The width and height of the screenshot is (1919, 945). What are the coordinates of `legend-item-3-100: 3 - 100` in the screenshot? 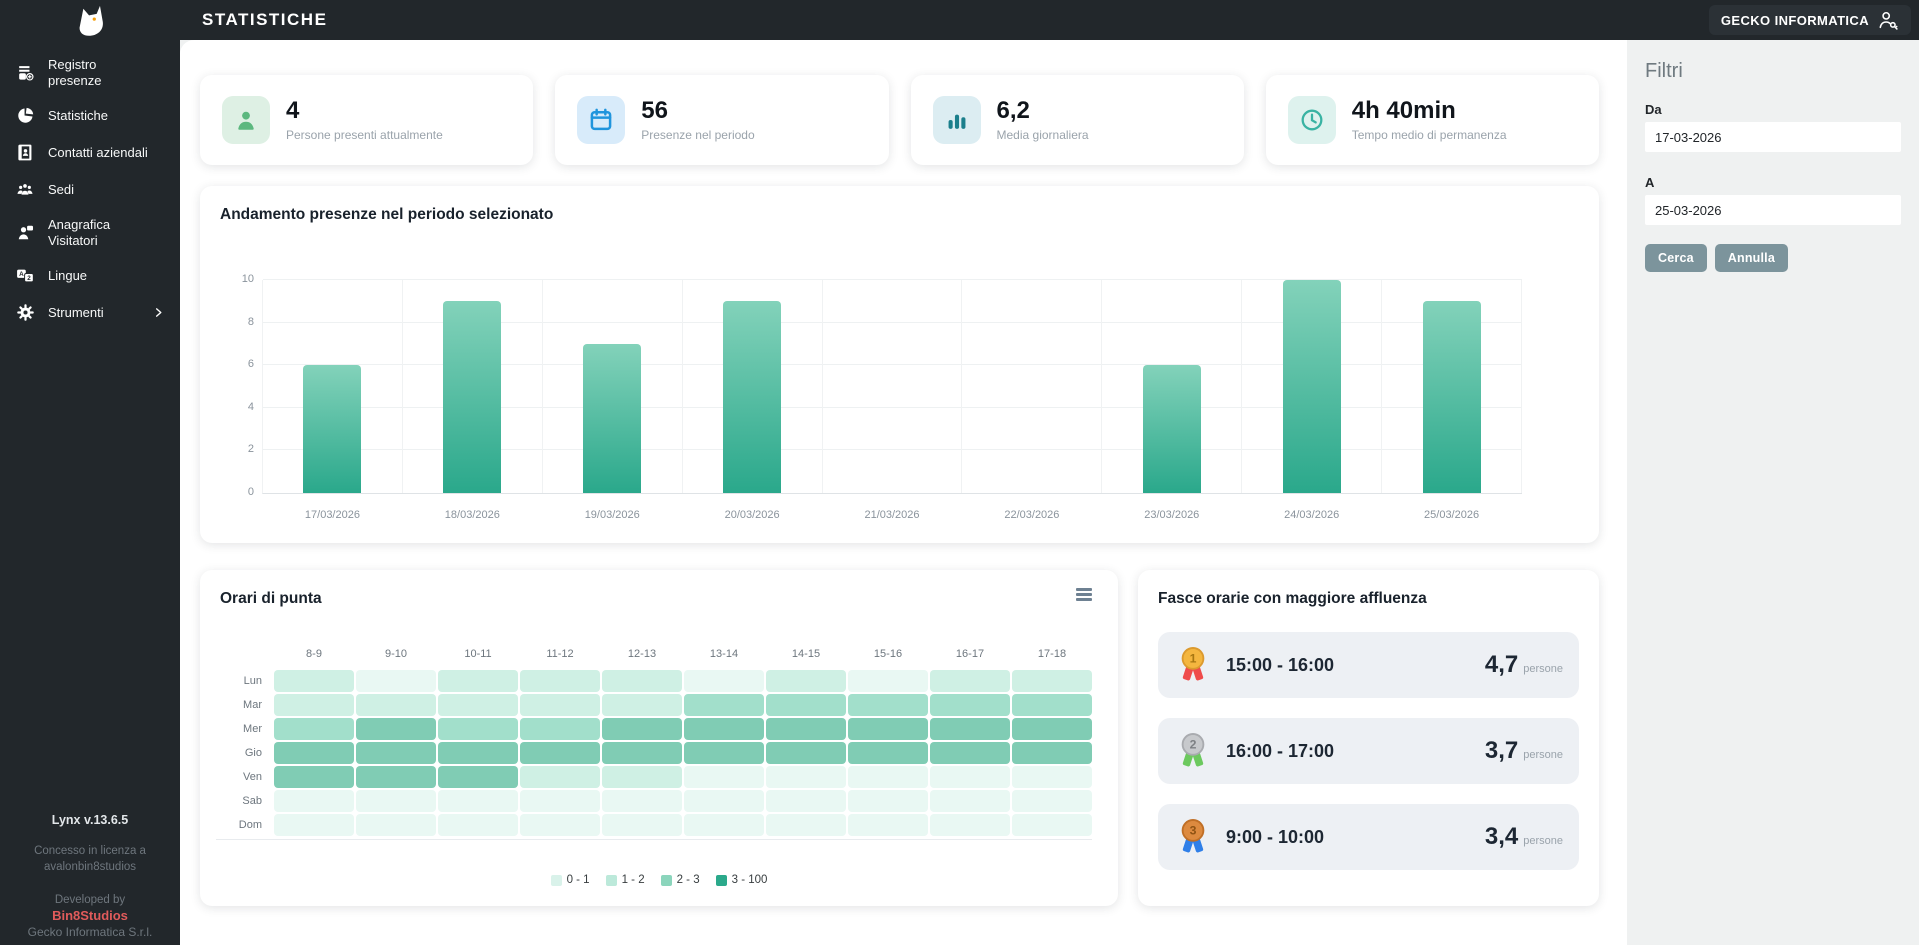 It's located at (741, 880).